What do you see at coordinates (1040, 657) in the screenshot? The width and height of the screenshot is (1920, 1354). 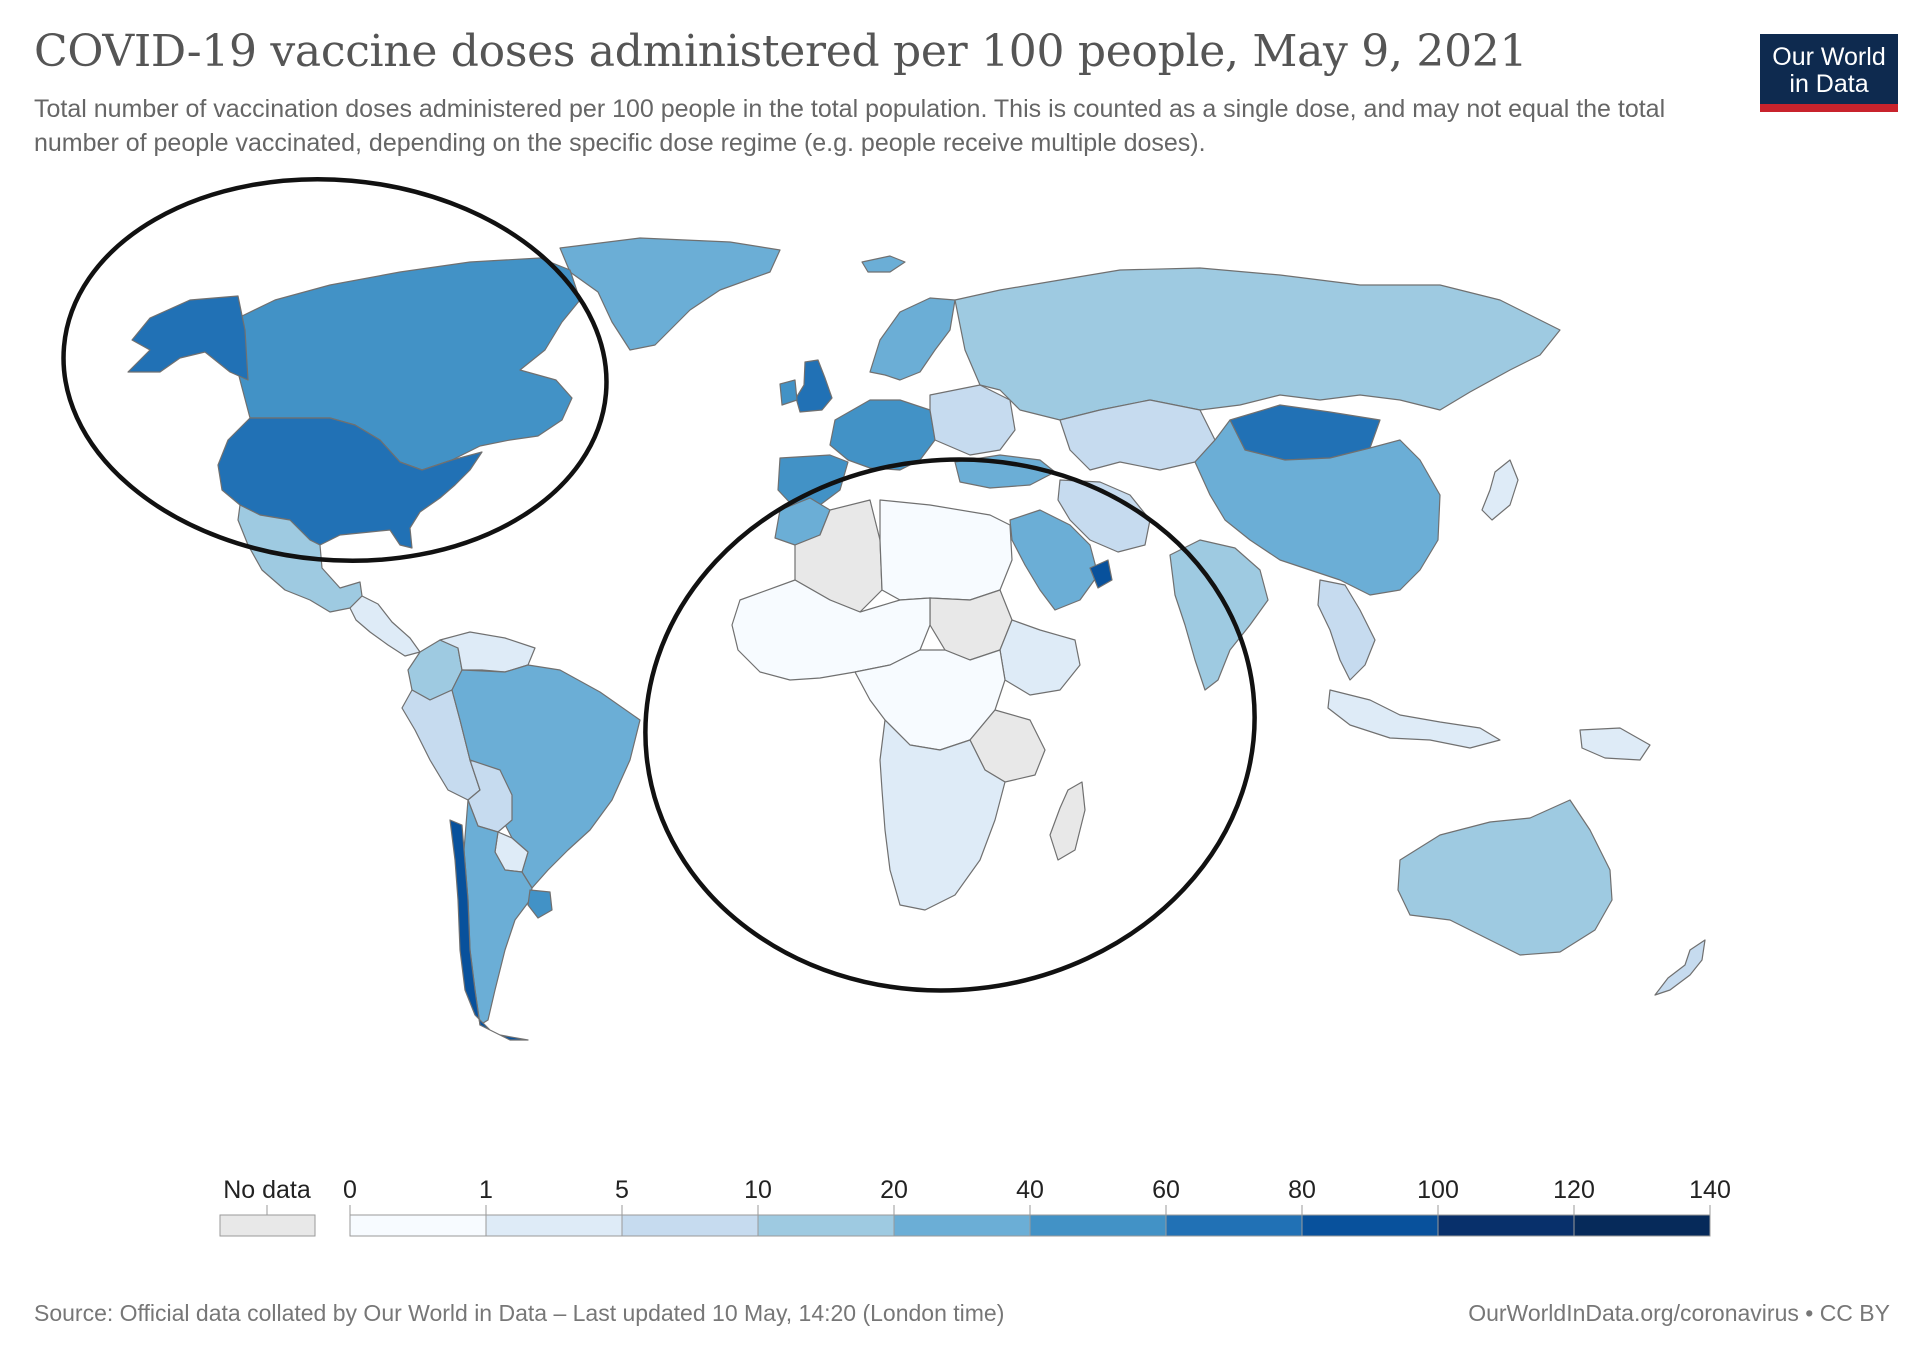 I see `region-ethiopia` at bounding box center [1040, 657].